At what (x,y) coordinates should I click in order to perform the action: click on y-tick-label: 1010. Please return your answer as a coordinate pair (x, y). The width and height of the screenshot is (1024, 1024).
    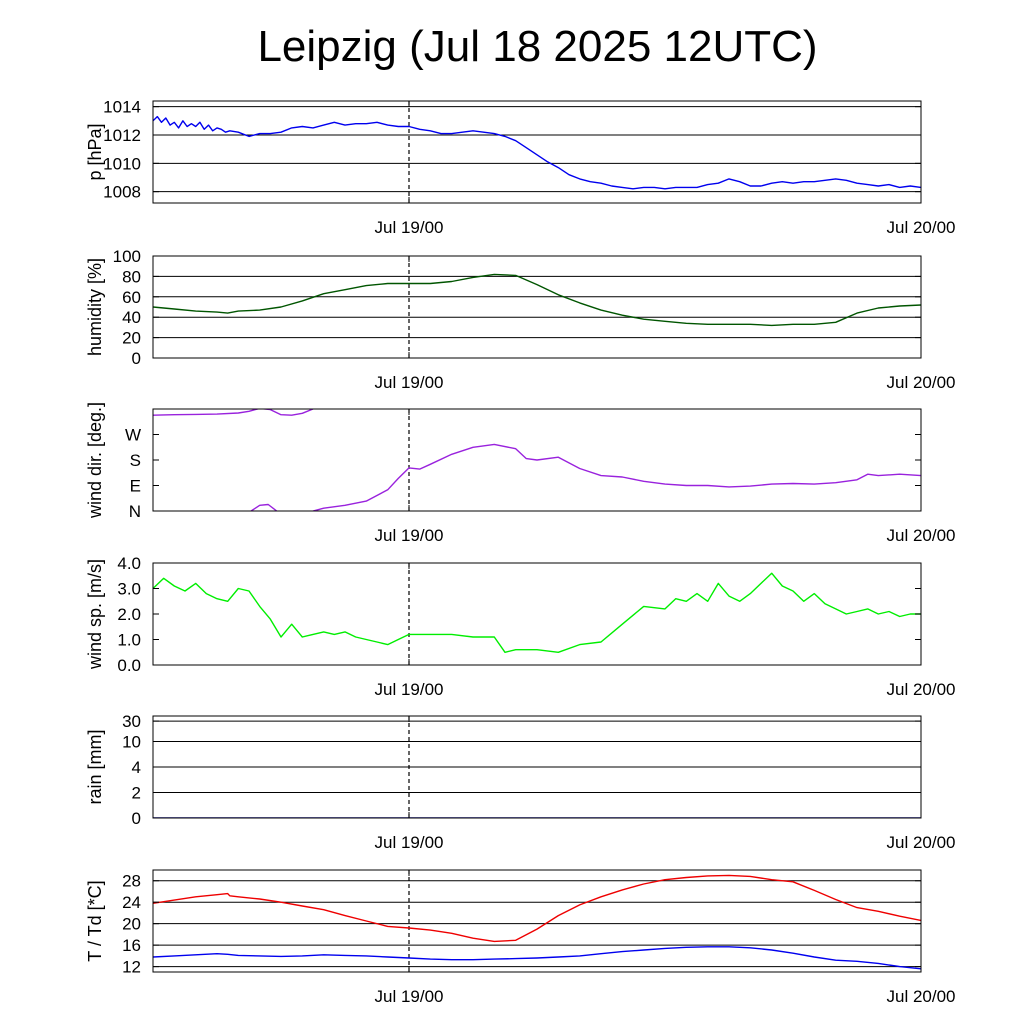
    Looking at the image, I should click on (122, 163).